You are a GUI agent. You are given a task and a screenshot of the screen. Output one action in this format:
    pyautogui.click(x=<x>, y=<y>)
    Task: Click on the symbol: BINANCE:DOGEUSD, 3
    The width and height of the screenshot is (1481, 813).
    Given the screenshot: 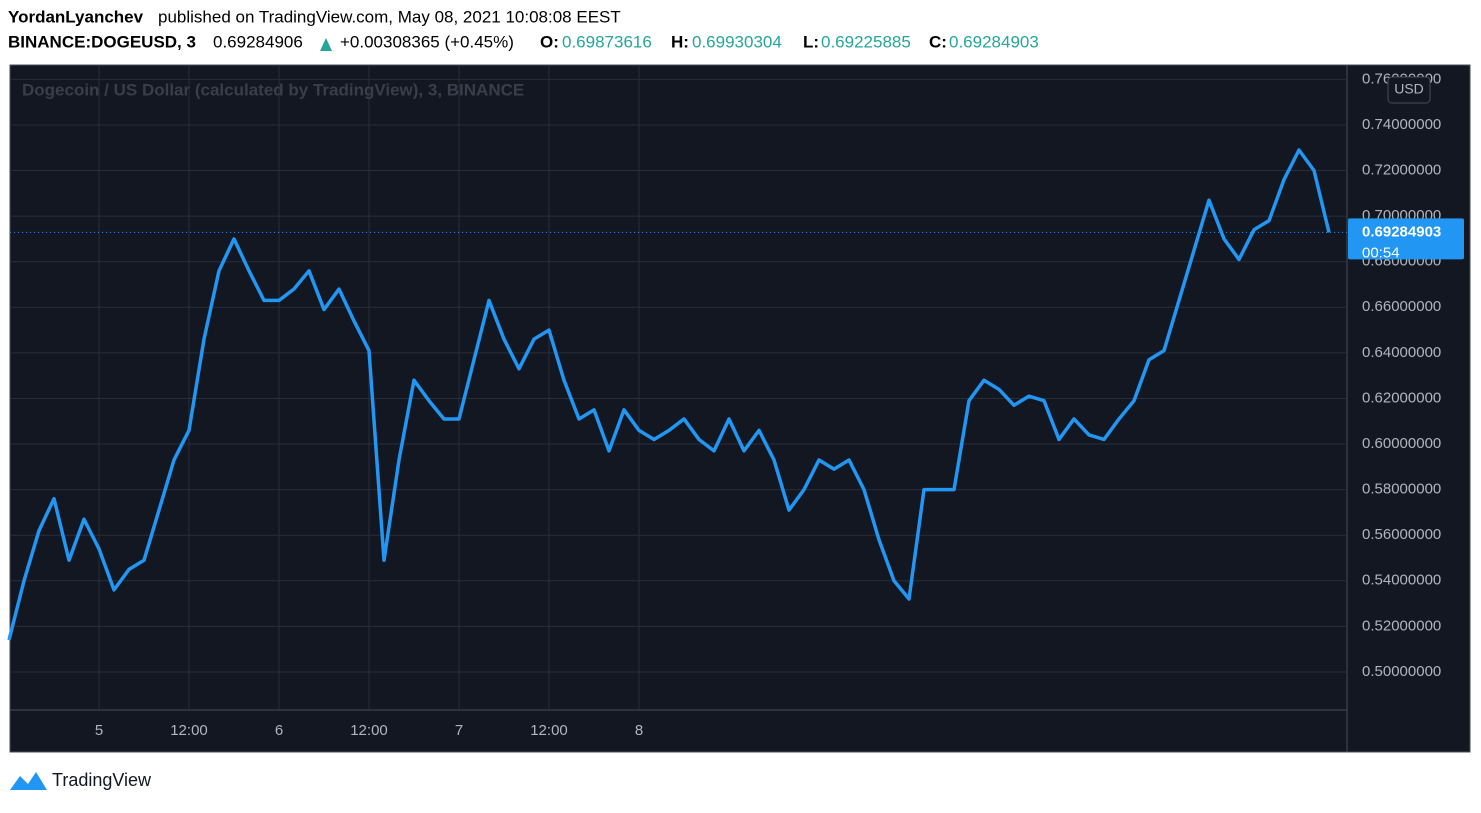 What is the action you would take?
    pyautogui.click(x=102, y=41)
    